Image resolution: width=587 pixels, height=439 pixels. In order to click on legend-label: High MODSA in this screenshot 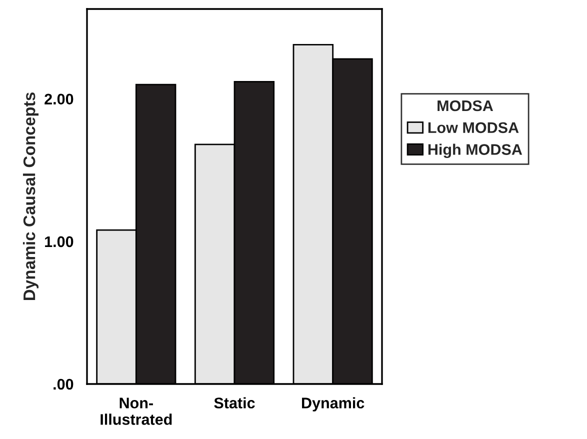, I will do `click(475, 151)`.